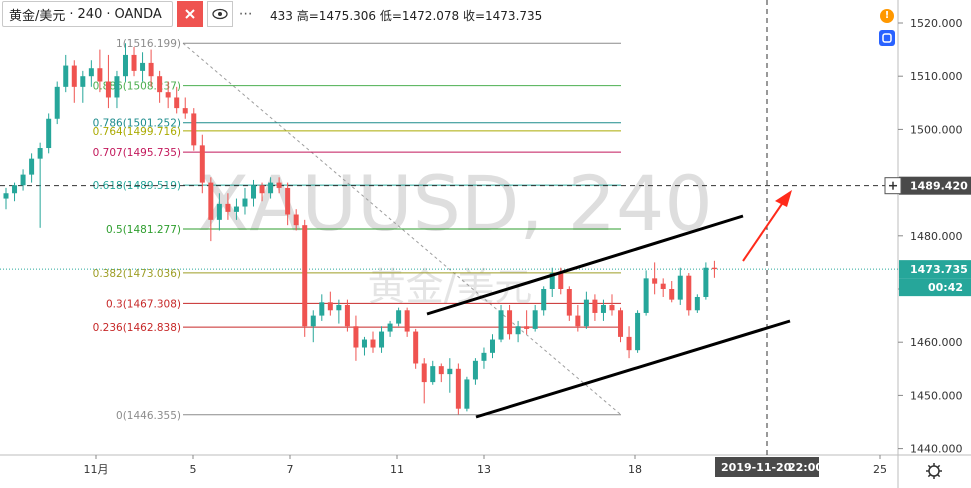 The width and height of the screenshot is (971, 488). What do you see at coordinates (936, 395) in the screenshot?
I see `price-tick-label: 1450.000` at bounding box center [936, 395].